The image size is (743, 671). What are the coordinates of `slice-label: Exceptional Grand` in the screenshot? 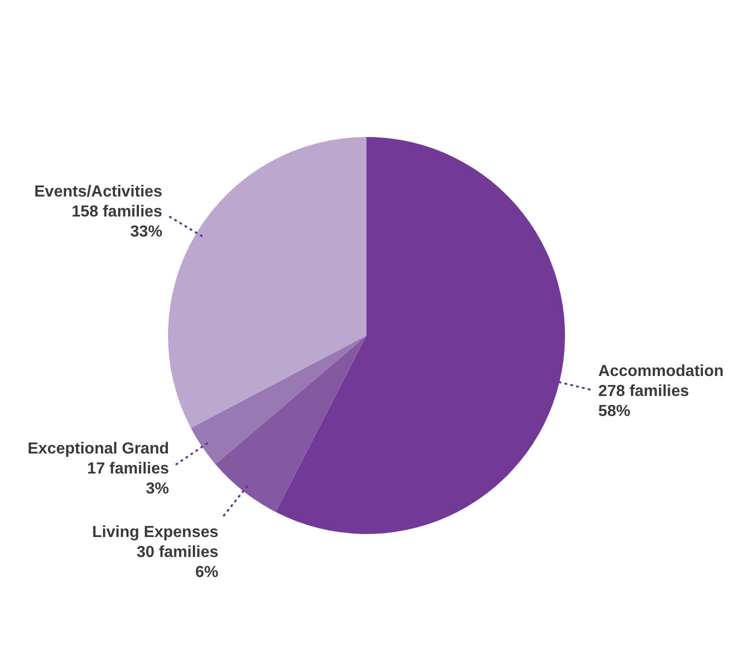 It's located at (99, 449).